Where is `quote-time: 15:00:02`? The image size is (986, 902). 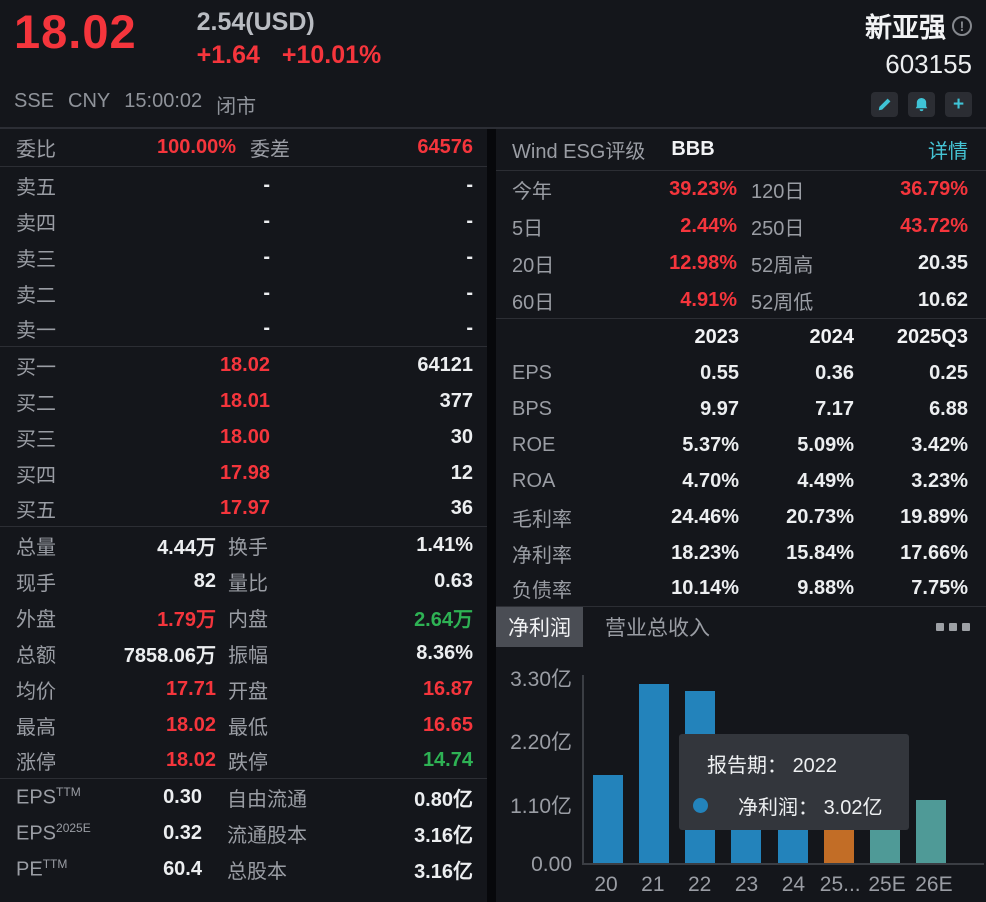
quote-time: 15:00:02 is located at coordinates (163, 101).